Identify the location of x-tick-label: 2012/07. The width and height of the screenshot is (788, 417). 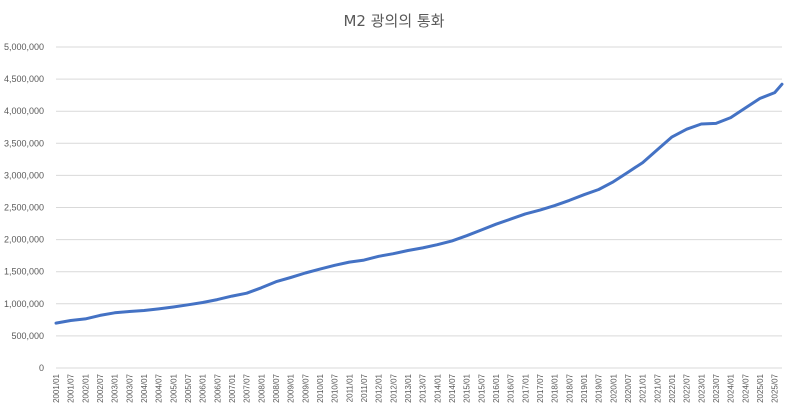
(393, 387).